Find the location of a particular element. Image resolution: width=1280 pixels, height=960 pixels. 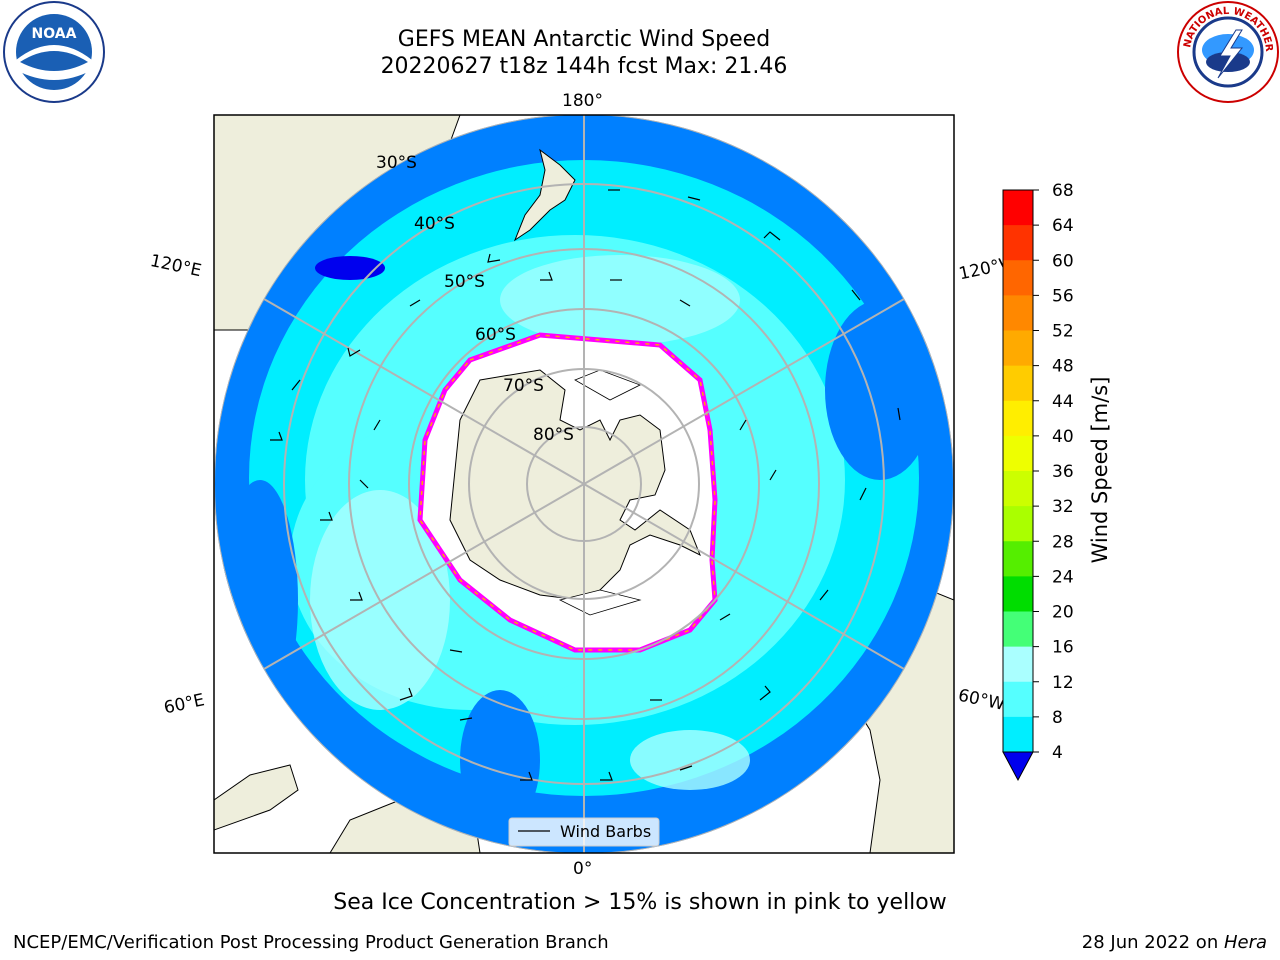

lat-label-50s: 50°S is located at coordinates (464, 282).